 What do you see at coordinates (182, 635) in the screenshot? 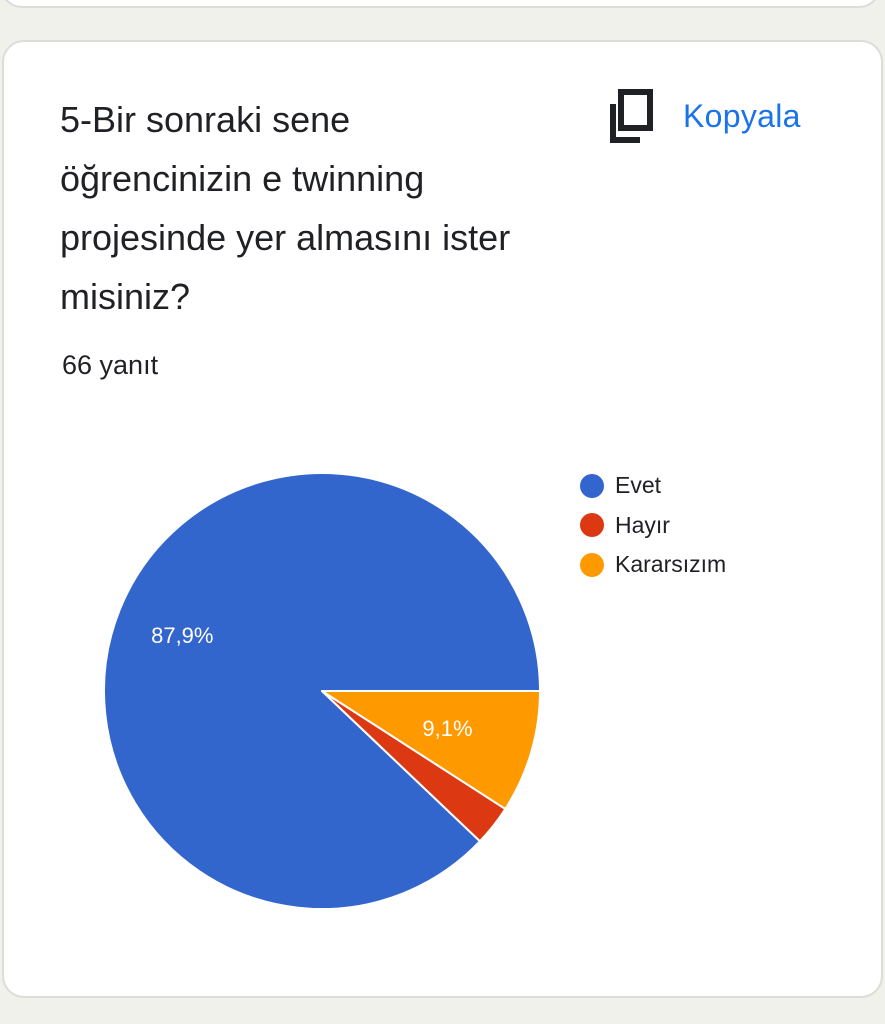
I see `slice-label-evet: 87,9%` at bounding box center [182, 635].